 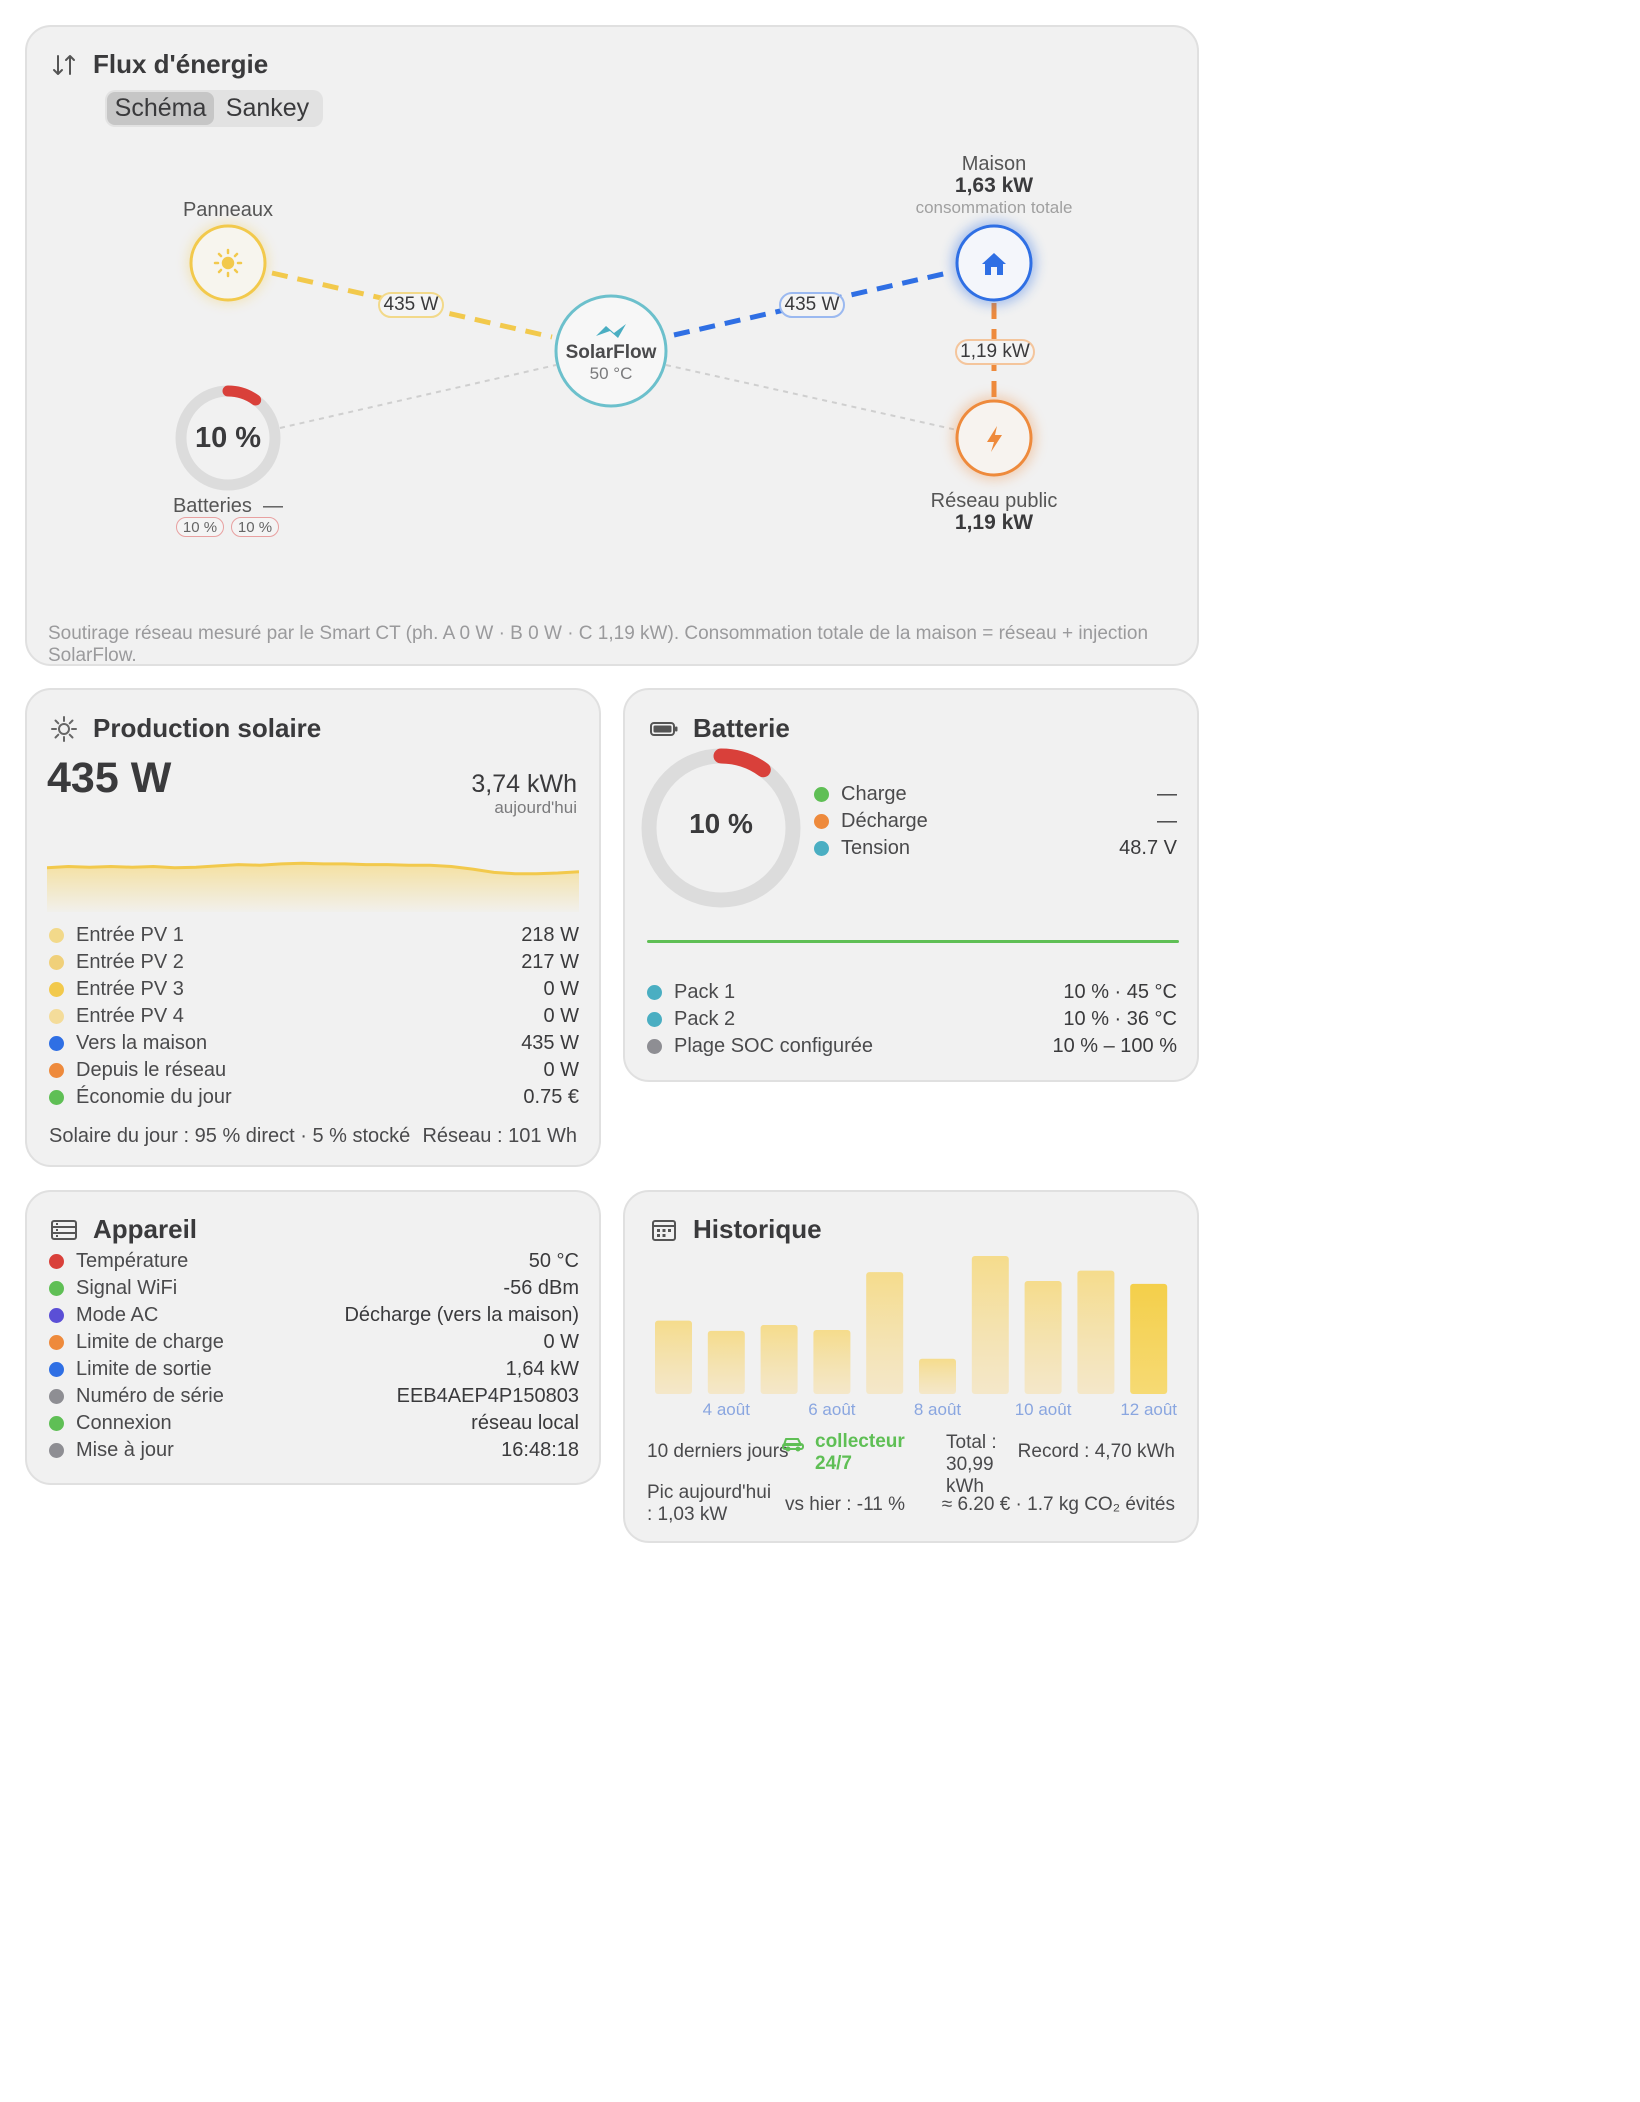 What do you see at coordinates (550, 935) in the screenshot?
I see `solar-value: 218 W` at bounding box center [550, 935].